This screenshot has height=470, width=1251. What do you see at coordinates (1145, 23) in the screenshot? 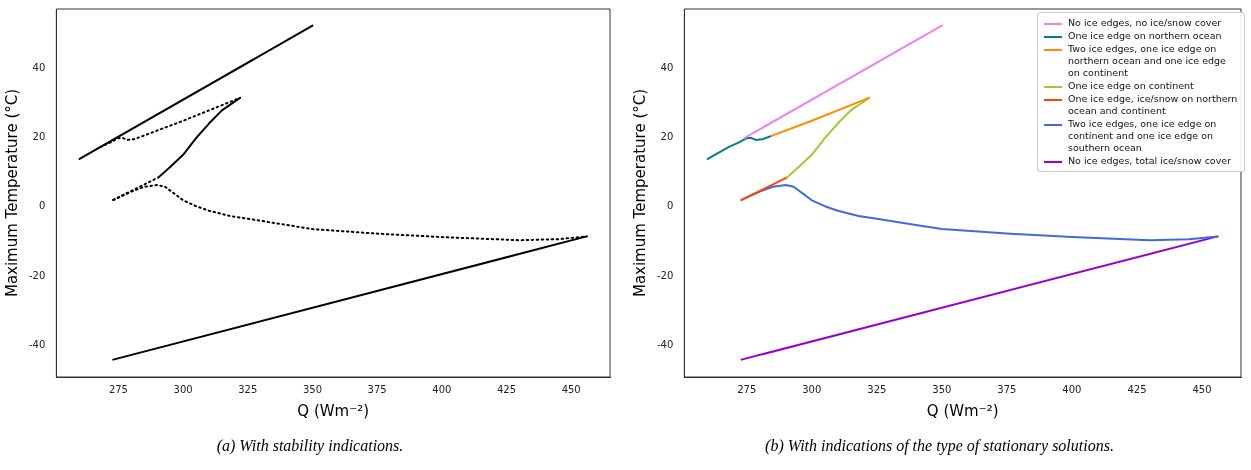
I see `legend-label: No ice edges, no ice/snow cover` at bounding box center [1145, 23].